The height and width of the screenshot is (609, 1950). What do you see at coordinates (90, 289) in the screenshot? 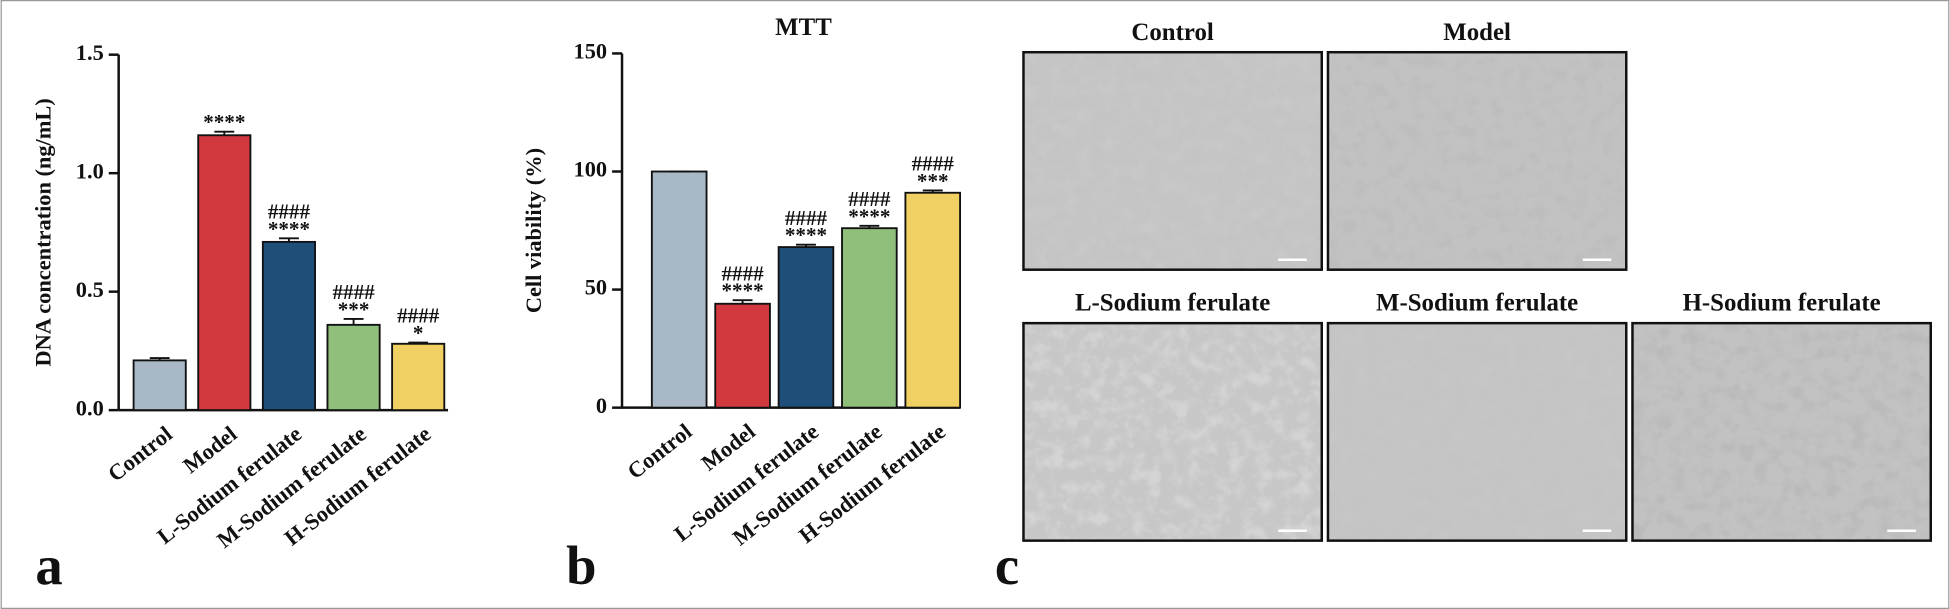
I see `y-tick-label: 0.5` at bounding box center [90, 289].